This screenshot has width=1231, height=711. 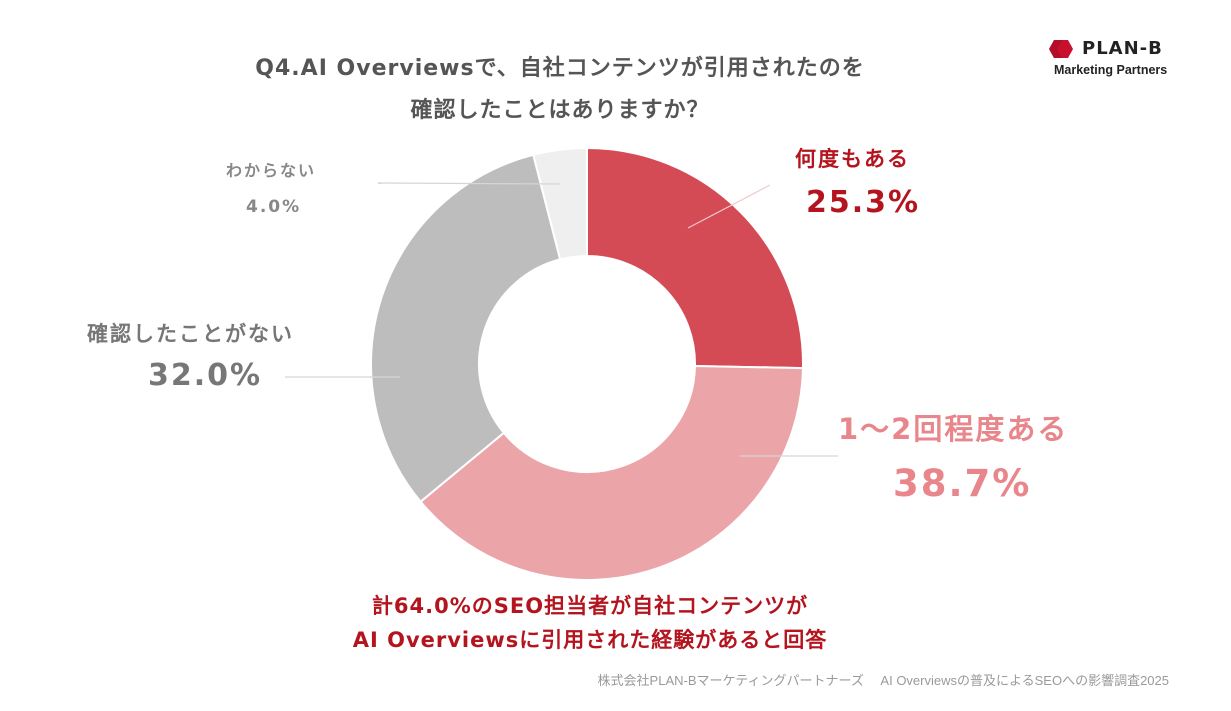 I want to click on plan-b-logo: PLAN-B Marketing Partners, so click(x=1113, y=57).